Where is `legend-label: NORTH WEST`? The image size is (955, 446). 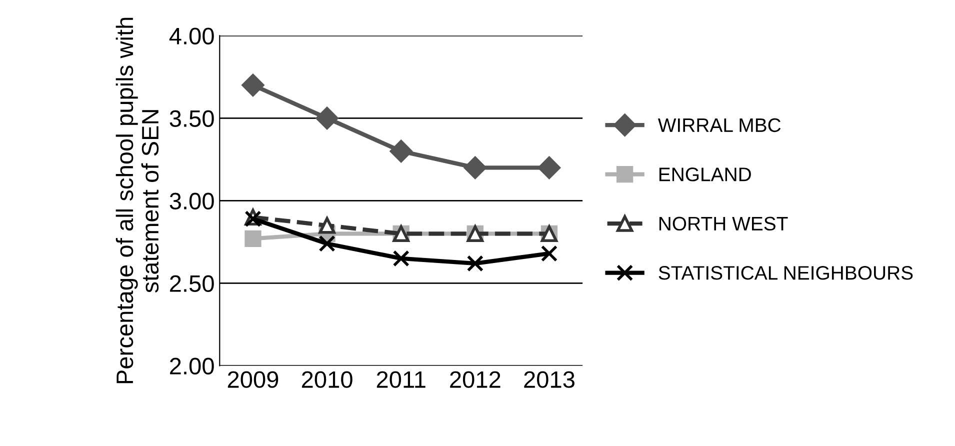 legend-label: NORTH WEST is located at coordinates (723, 223).